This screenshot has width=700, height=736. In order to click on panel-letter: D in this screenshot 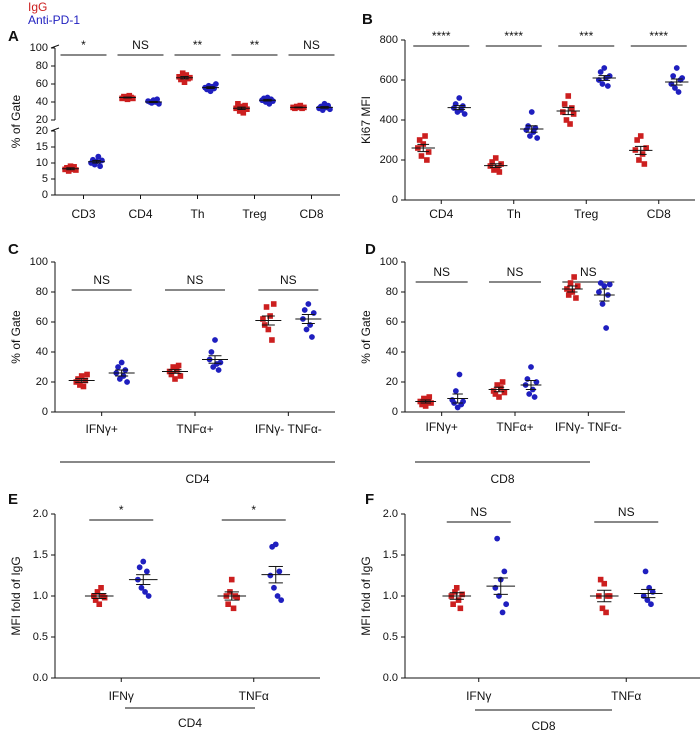, I will do `click(370, 249)`.